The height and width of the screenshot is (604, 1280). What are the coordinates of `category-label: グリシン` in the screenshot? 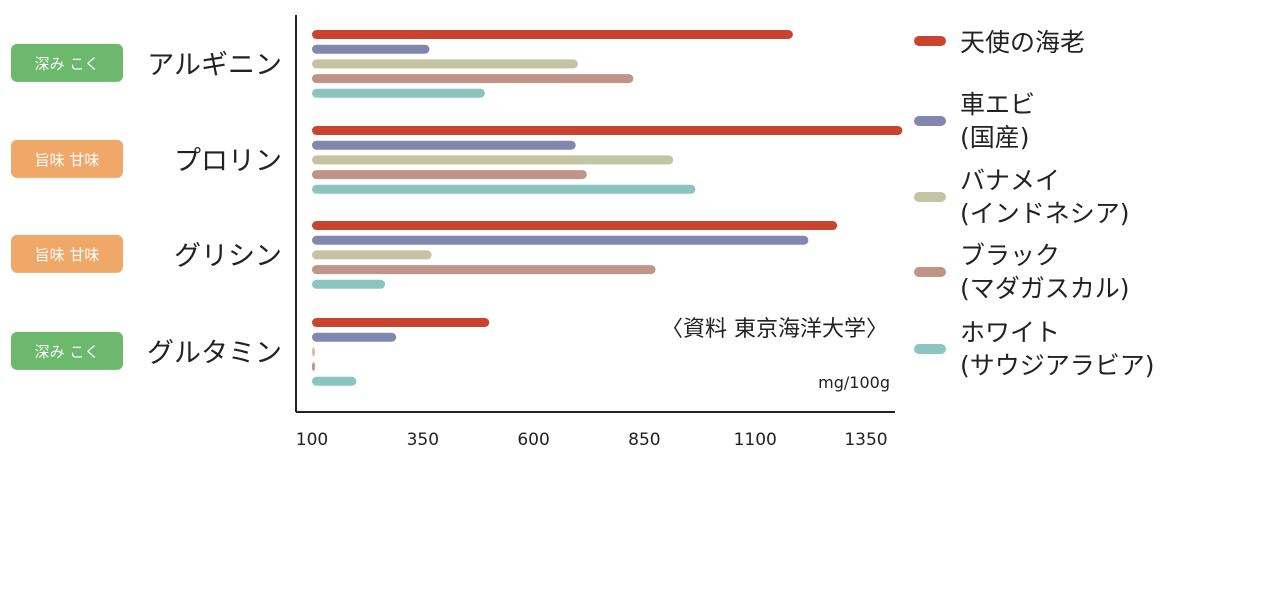 It's located at (228, 256).